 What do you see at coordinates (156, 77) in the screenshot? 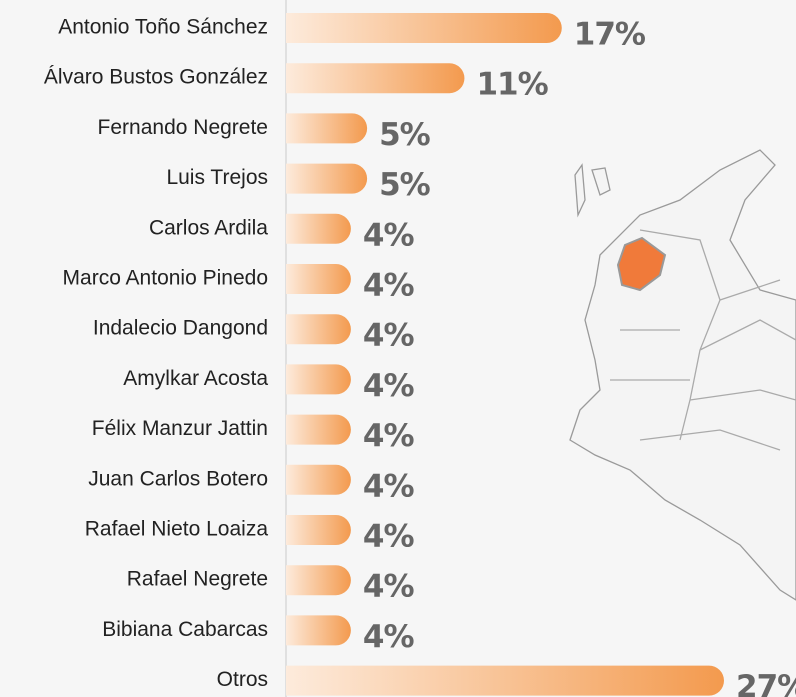
I see `category-label: Álvaro Bustos González` at bounding box center [156, 77].